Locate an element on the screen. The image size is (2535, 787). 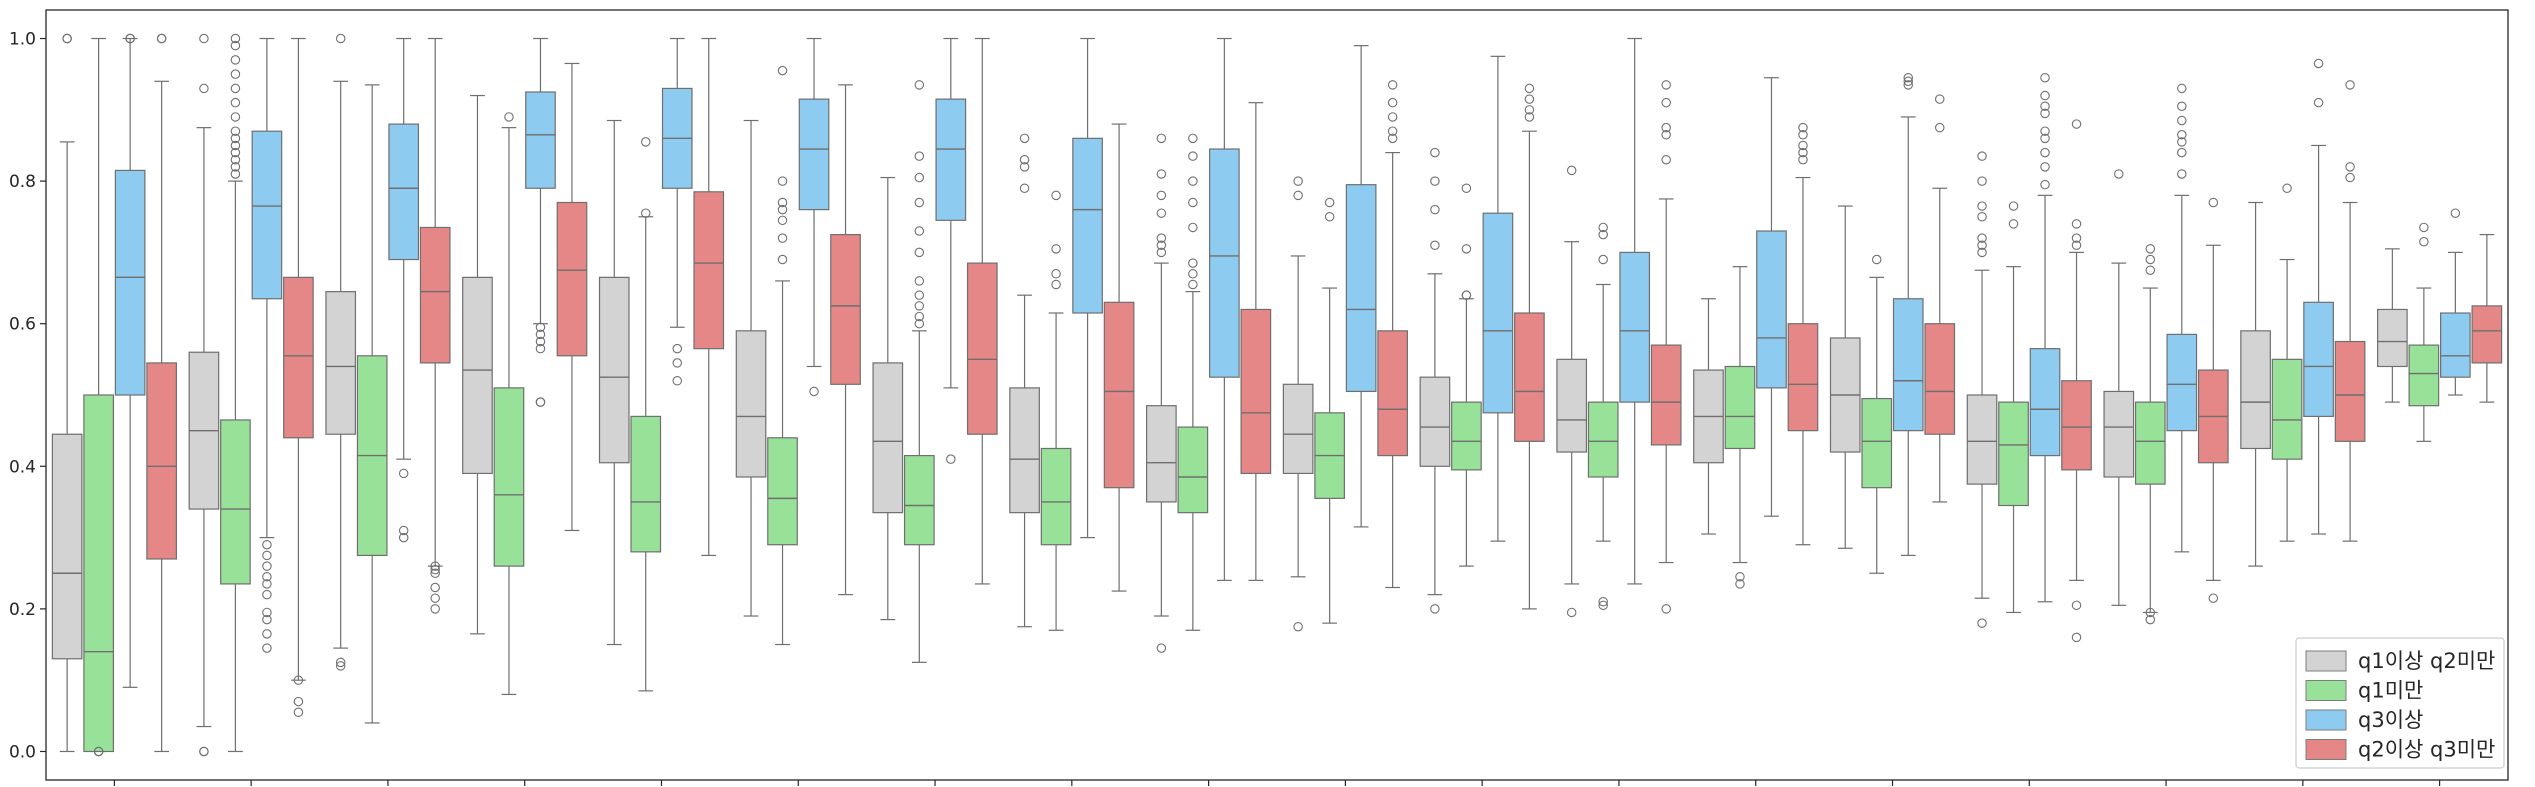
legend: q1이상 q2미만 q1미만 q3이상 q2이상 q3미만 is located at coordinates (2400, 703).